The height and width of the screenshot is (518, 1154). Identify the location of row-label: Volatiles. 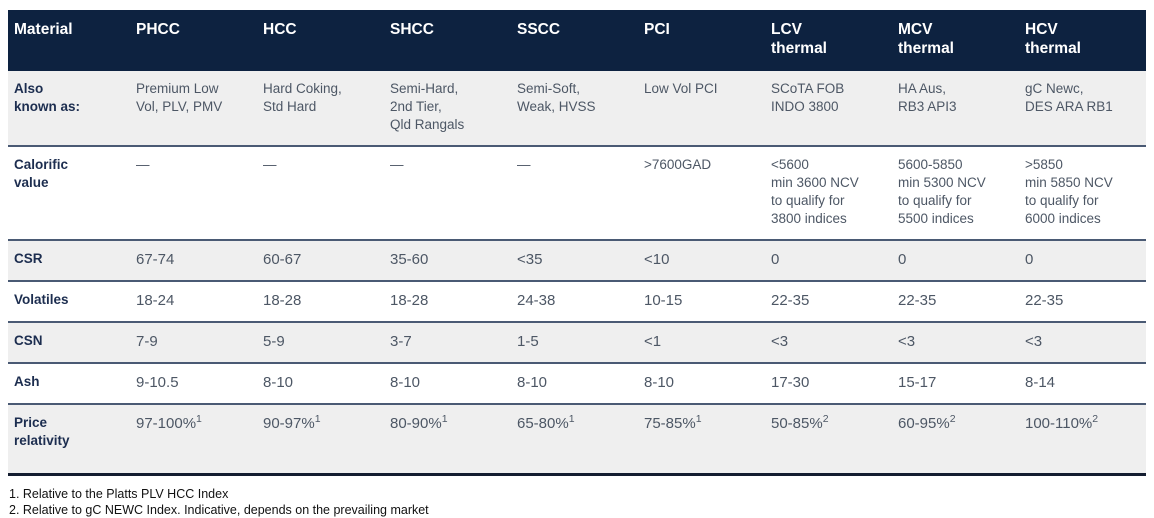
(69, 301).